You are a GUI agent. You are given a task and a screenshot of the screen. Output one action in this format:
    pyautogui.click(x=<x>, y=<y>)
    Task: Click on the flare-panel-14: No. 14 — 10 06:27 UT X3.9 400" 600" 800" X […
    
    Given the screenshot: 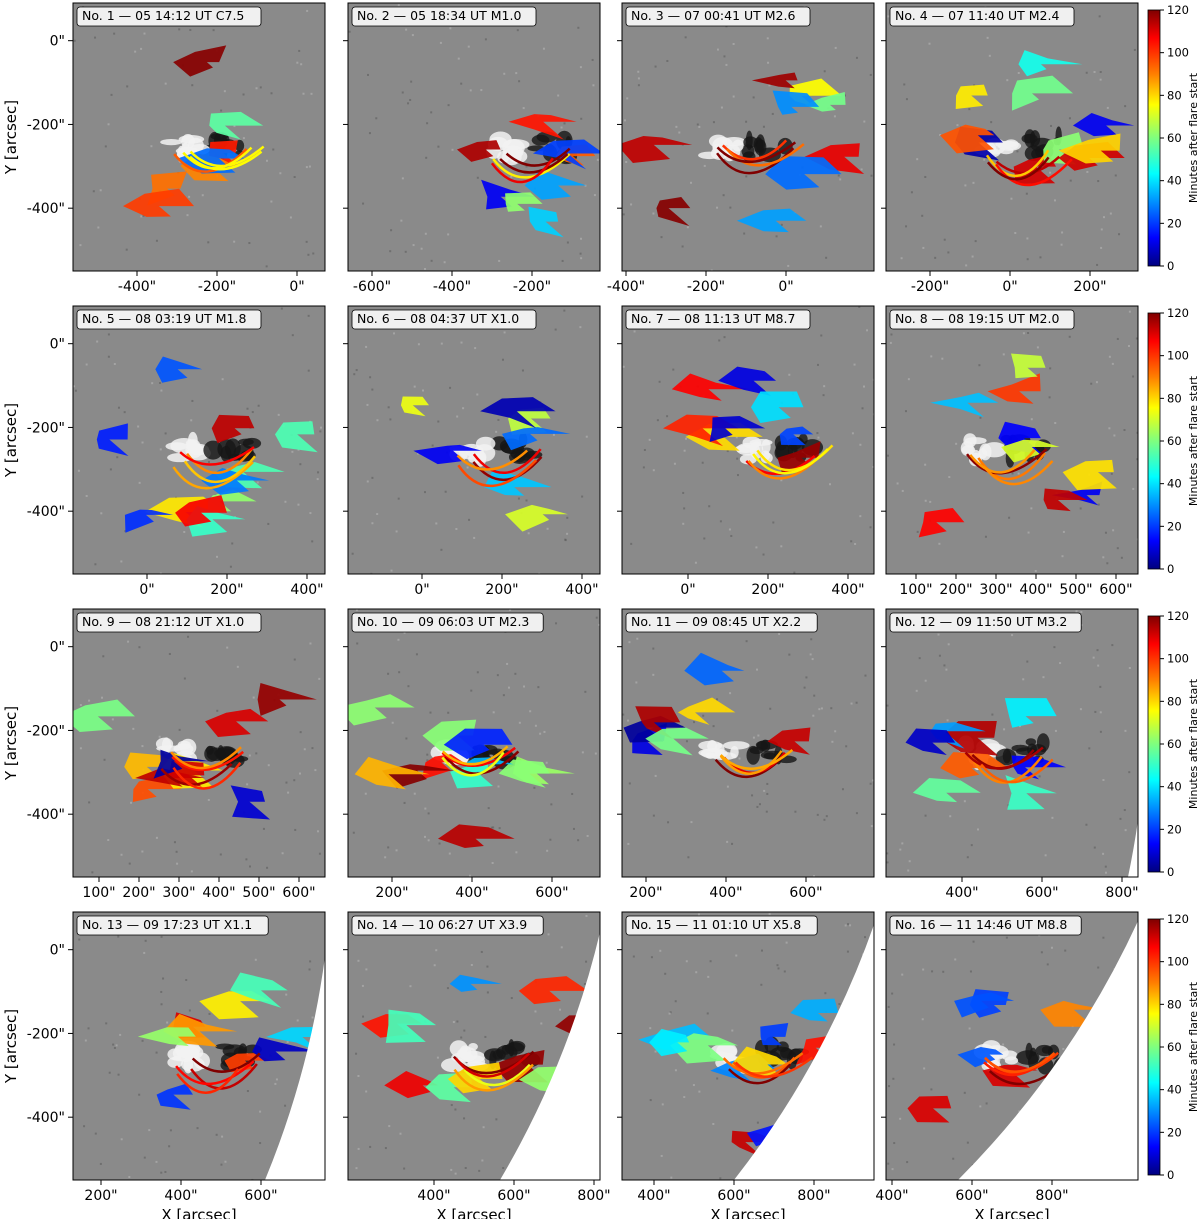 What is the action you would take?
    pyautogui.click(x=477, y=1065)
    